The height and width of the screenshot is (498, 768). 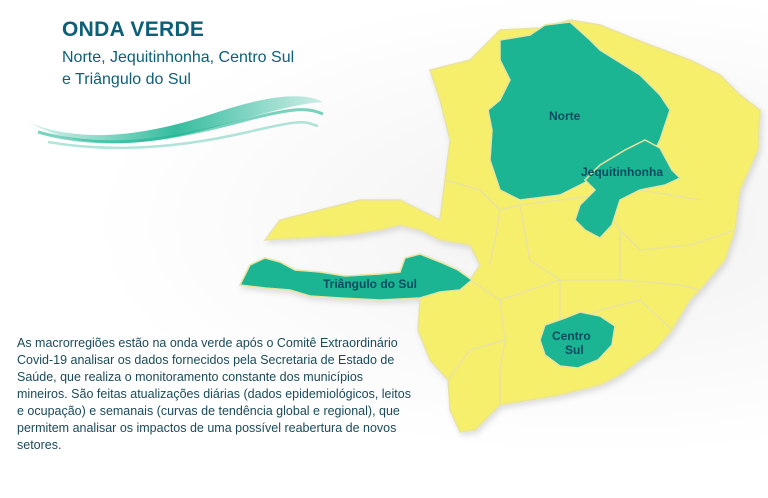 I want to click on label-triangulo-sul: Triângulo do Sul, so click(x=370, y=284).